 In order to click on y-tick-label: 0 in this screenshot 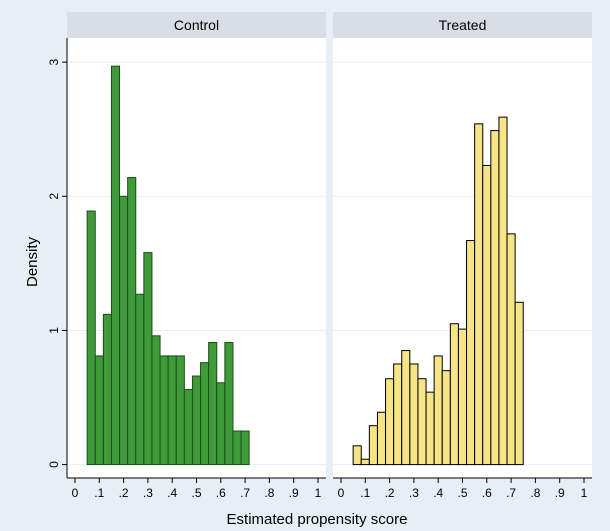, I will do `click(54, 464)`.